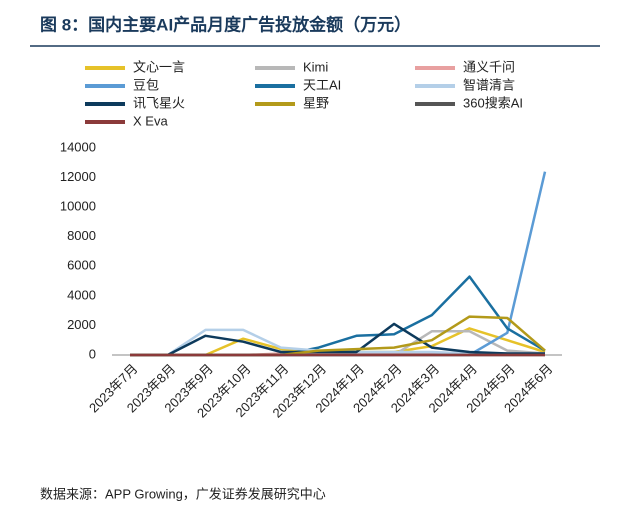 This screenshot has height=524, width=640. What do you see at coordinates (78, 176) in the screenshot?
I see `y-tick-label: 12000` at bounding box center [78, 176].